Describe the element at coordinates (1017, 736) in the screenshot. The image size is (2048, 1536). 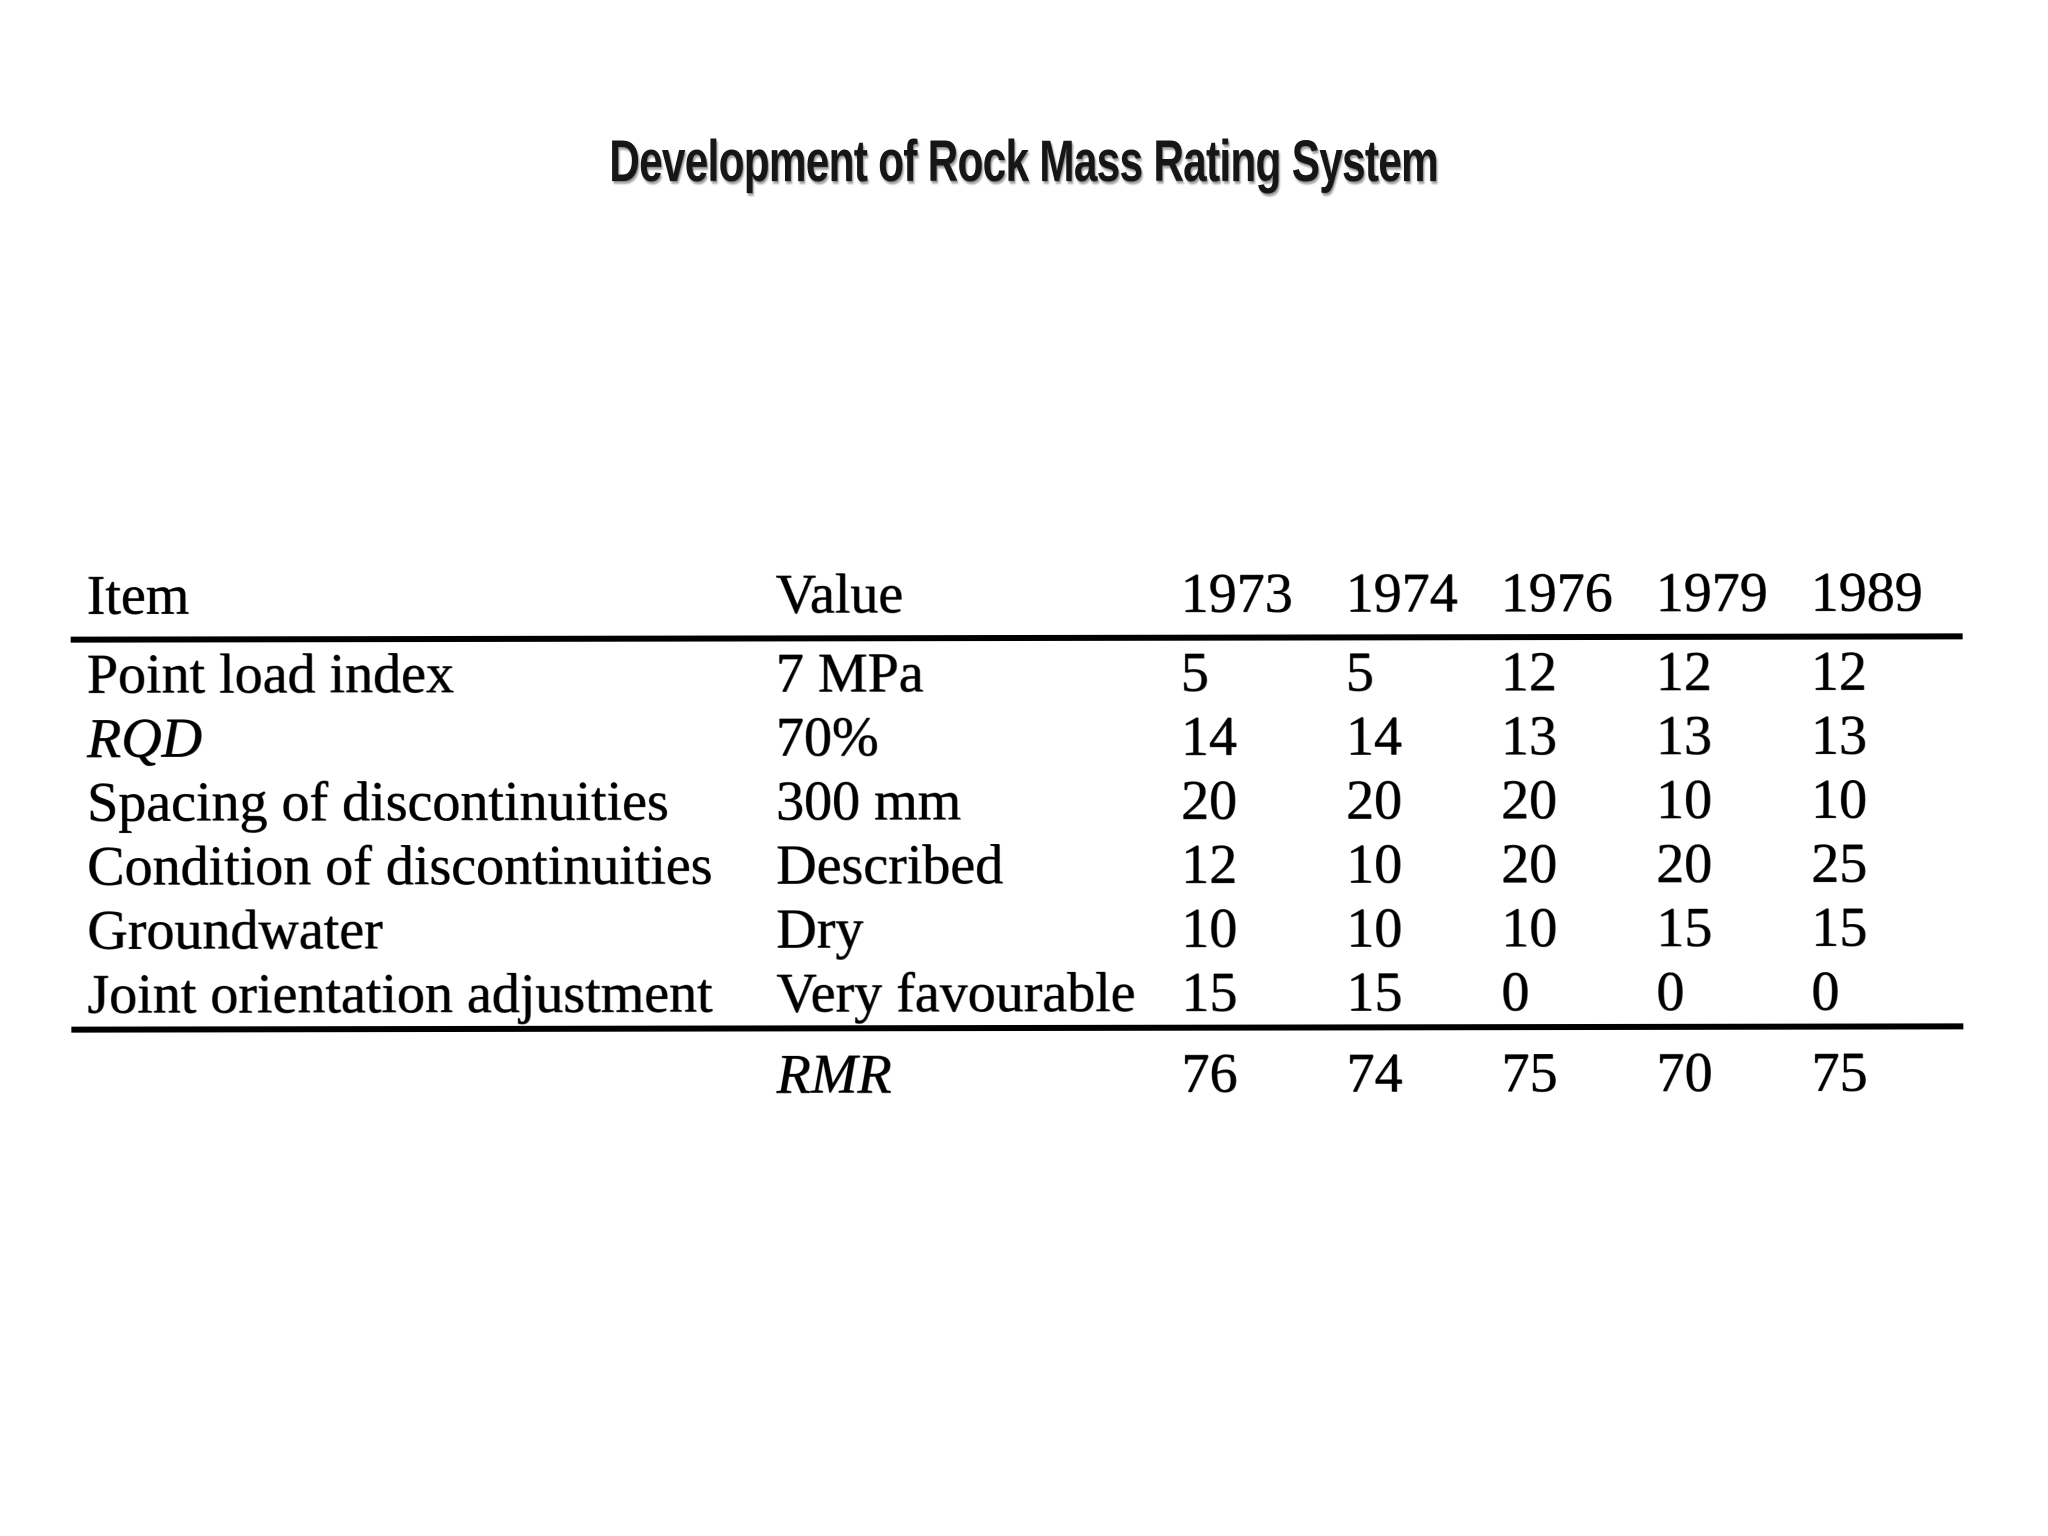
I see `table-row: RQD 70% 14 14 13 13 13` at that location.